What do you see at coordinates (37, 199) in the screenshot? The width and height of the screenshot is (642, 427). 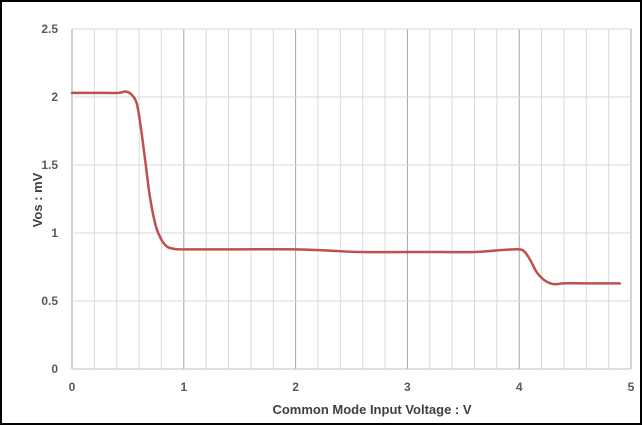 I see `y-axis-title: Vos : mV` at bounding box center [37, 199].